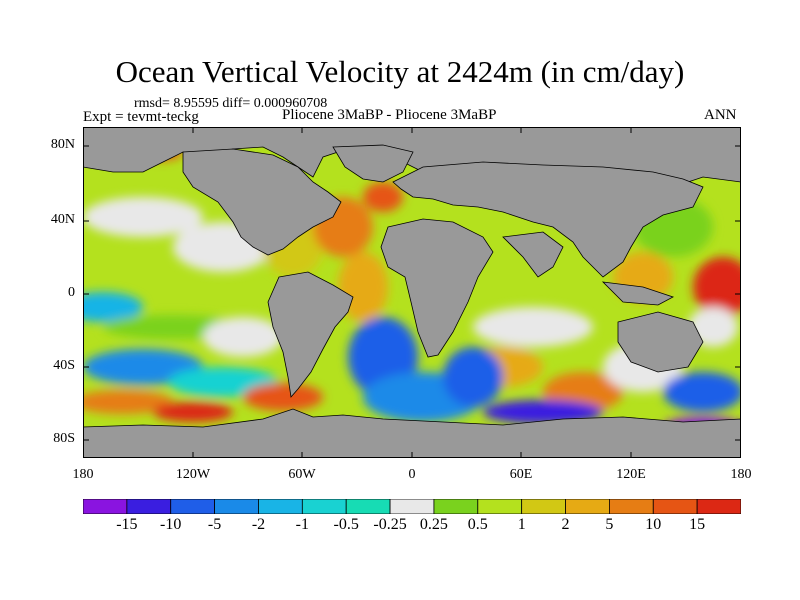 The width and height of the screenshot is (800, 600). I want to click on africa, so click(437, 288).